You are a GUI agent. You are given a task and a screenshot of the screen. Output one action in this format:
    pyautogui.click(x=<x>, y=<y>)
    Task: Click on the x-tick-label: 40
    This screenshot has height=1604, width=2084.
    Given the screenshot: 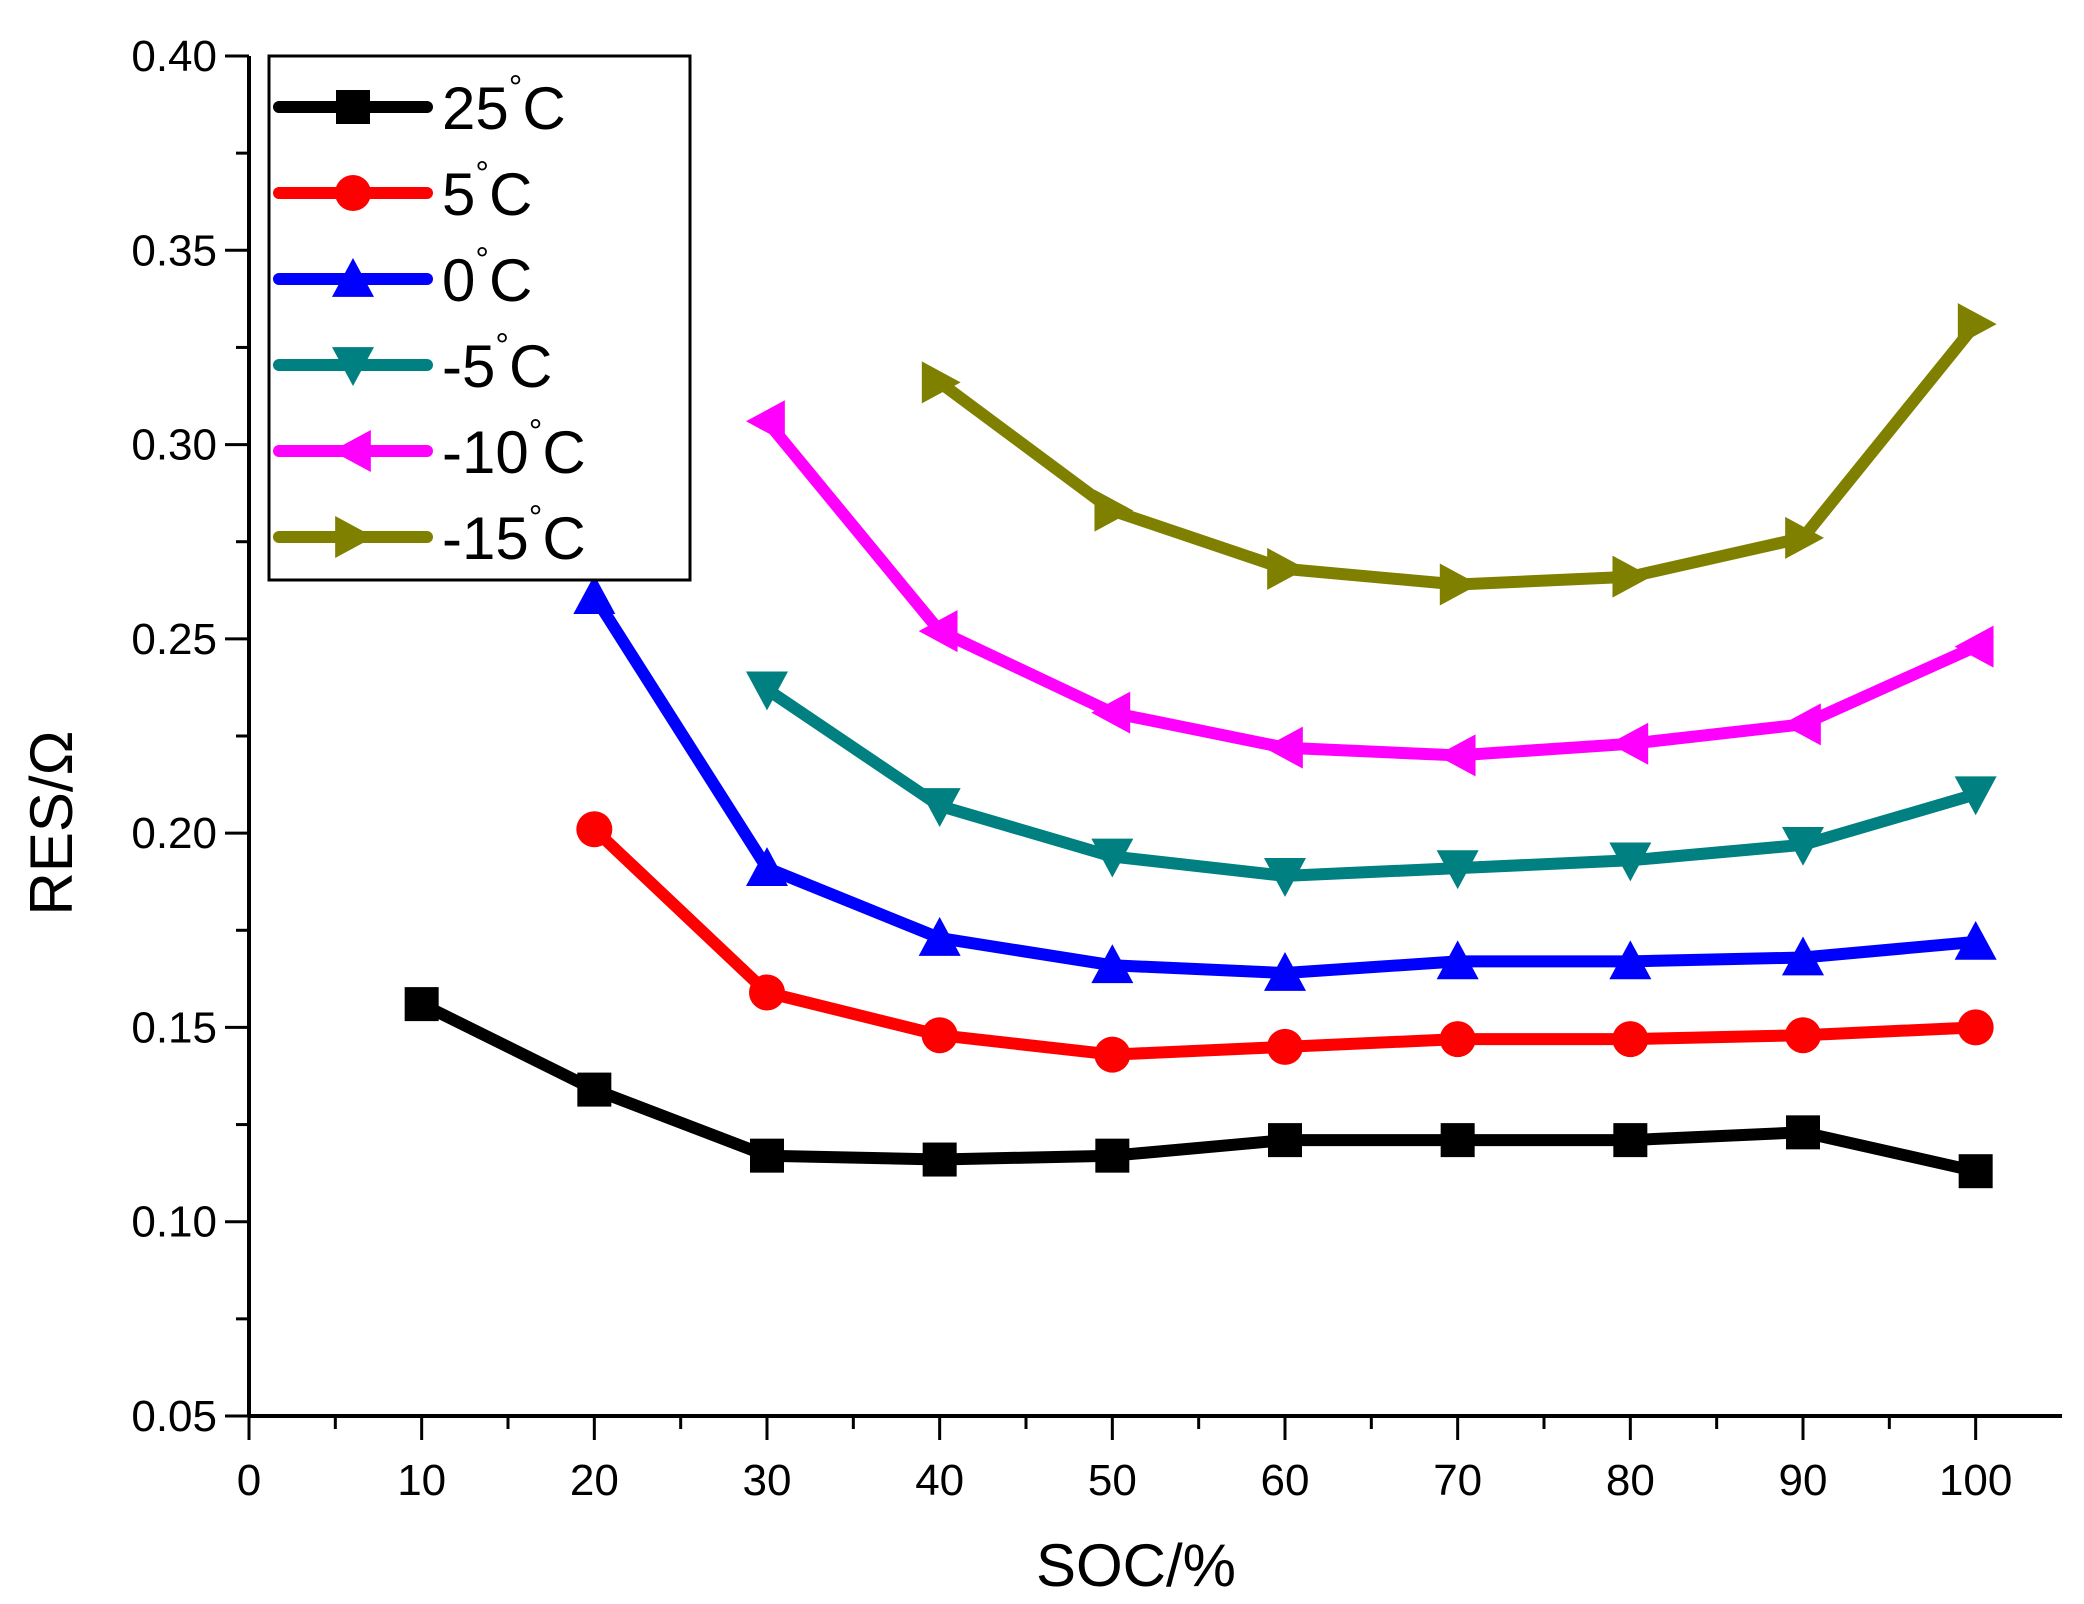 What is the action you would take?
    pyautogui.click(x=939, y=1480)
    